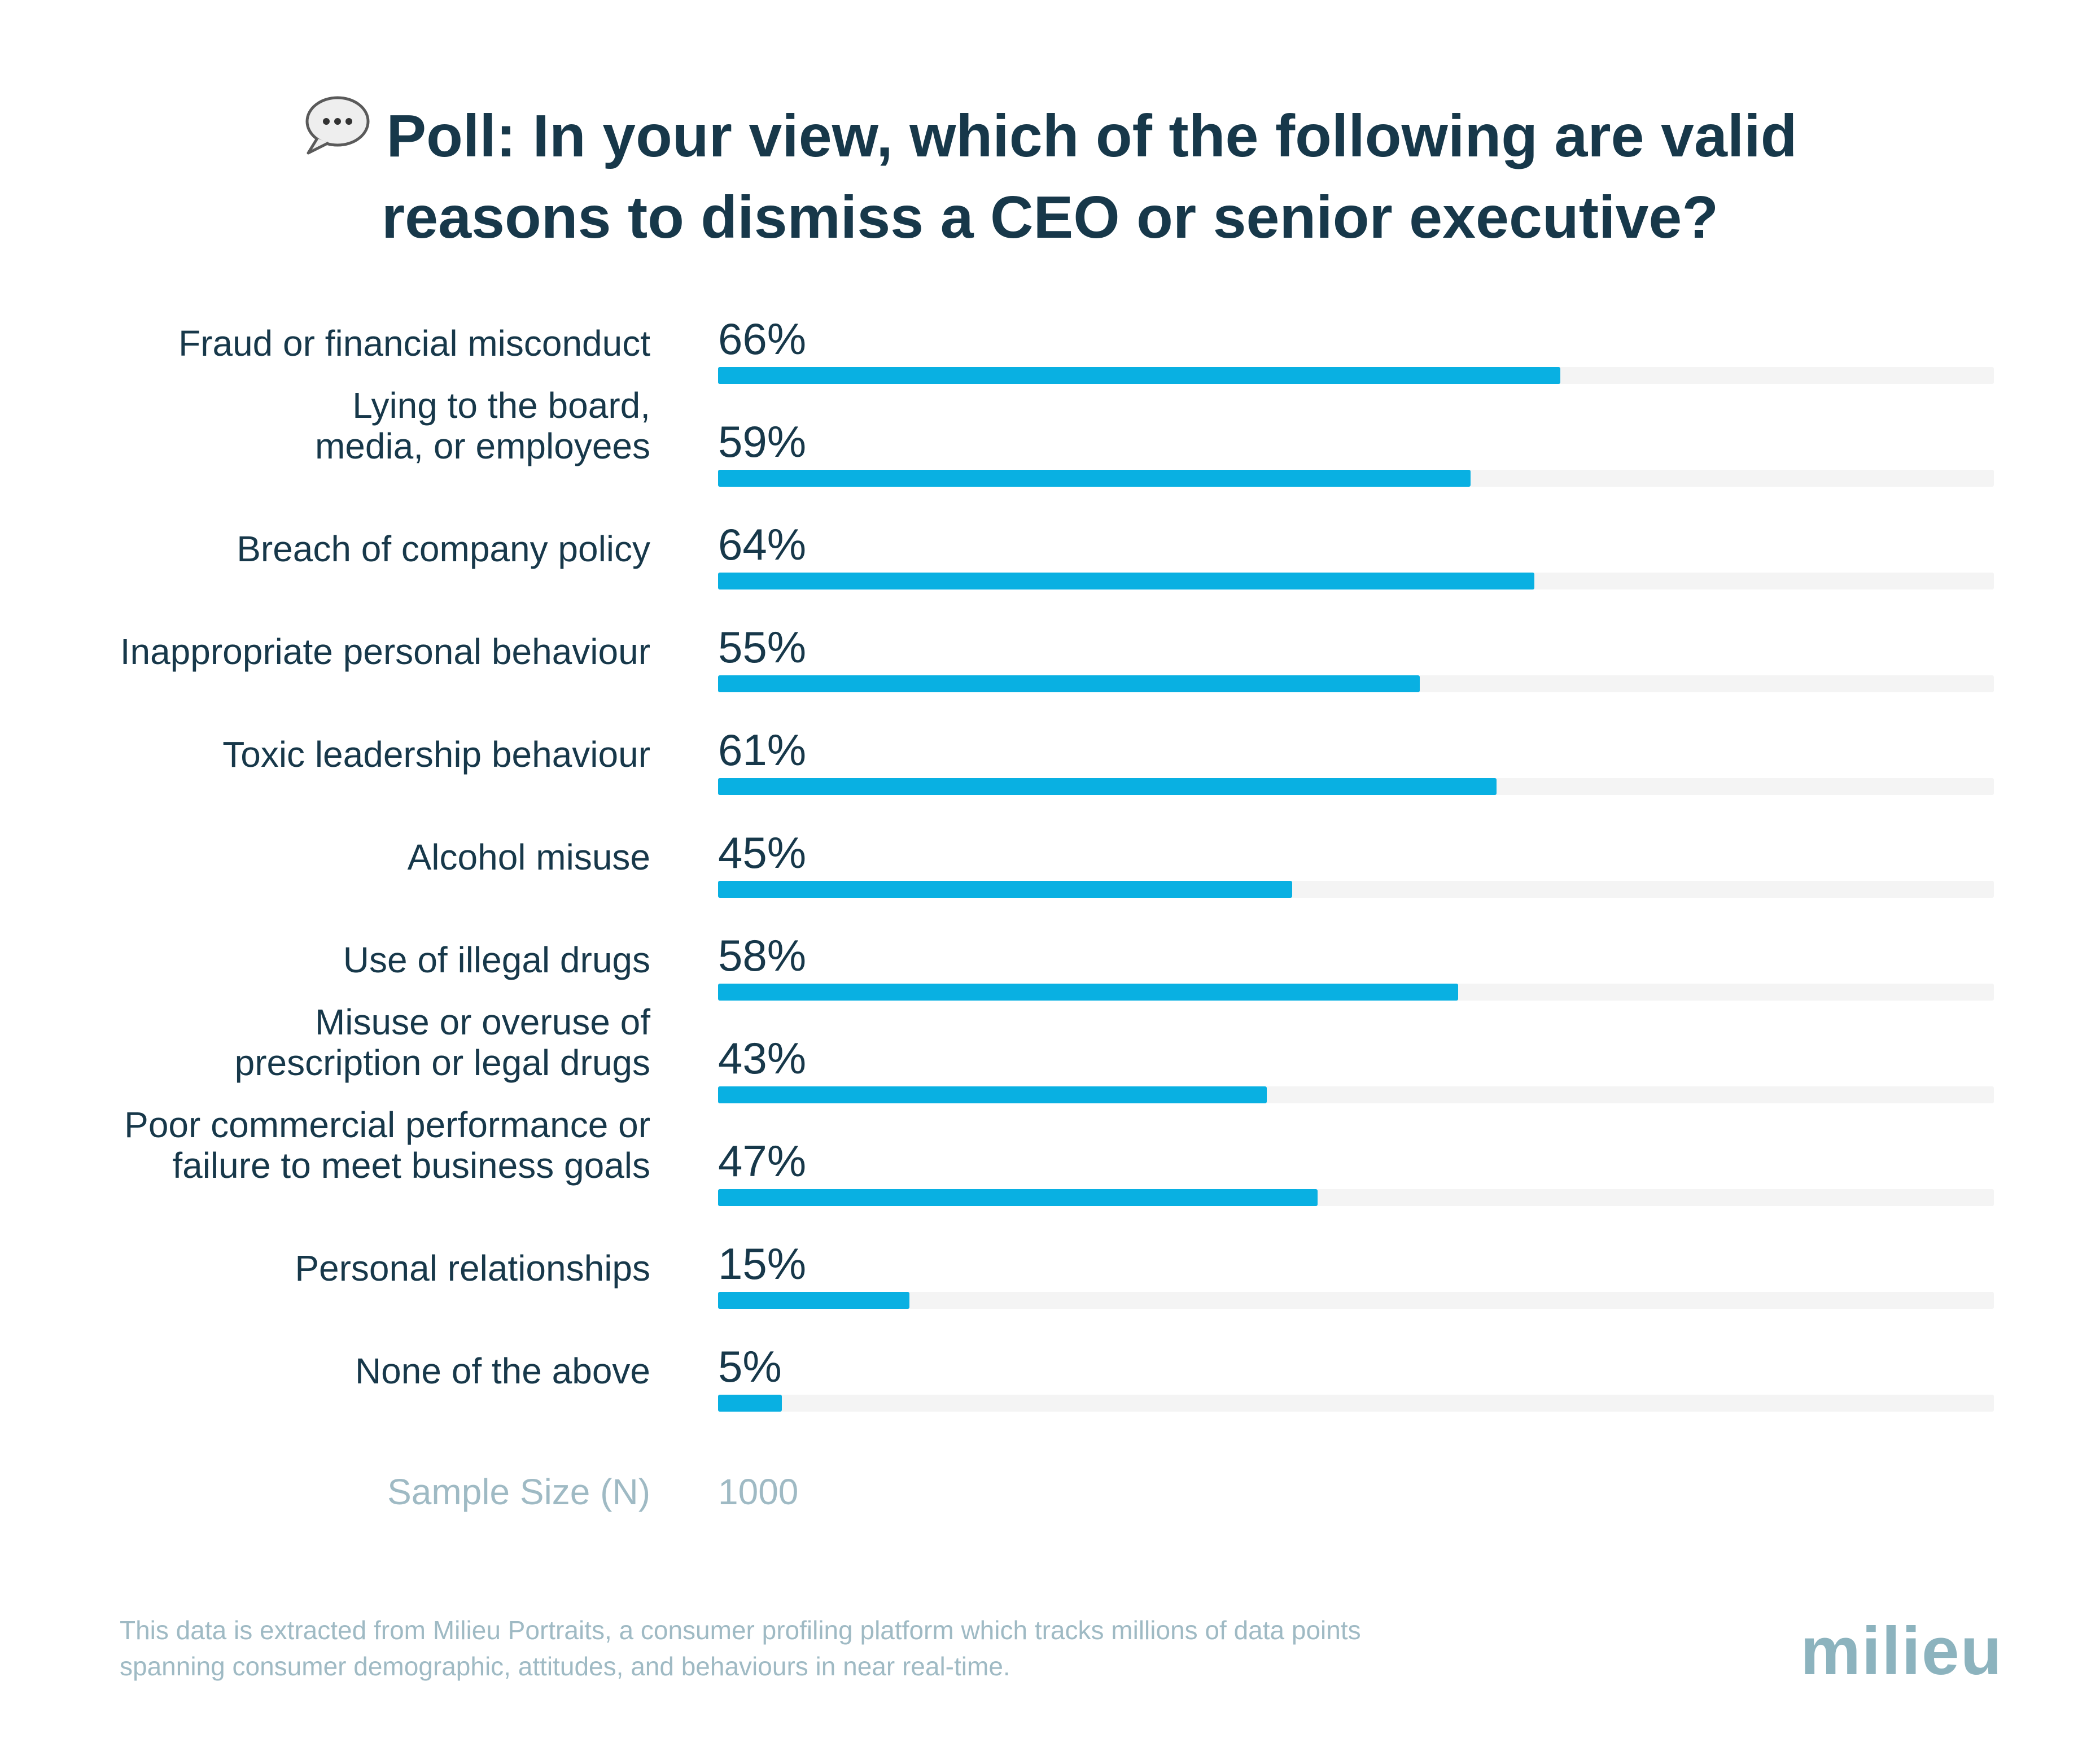  I want to click on category-label: Fraud or financial misconduct, so click(325, 343).